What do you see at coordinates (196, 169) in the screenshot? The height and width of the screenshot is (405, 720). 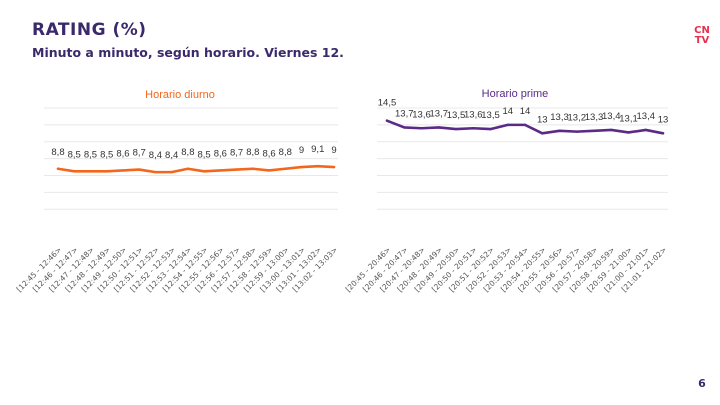 I see `series-line-diurno` at bounding box center [196, 169].